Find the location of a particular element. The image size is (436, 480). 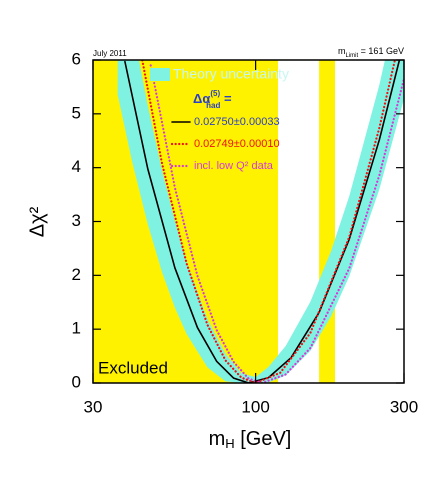

y-tick-label: 2 is located at coordinates (76, 274).